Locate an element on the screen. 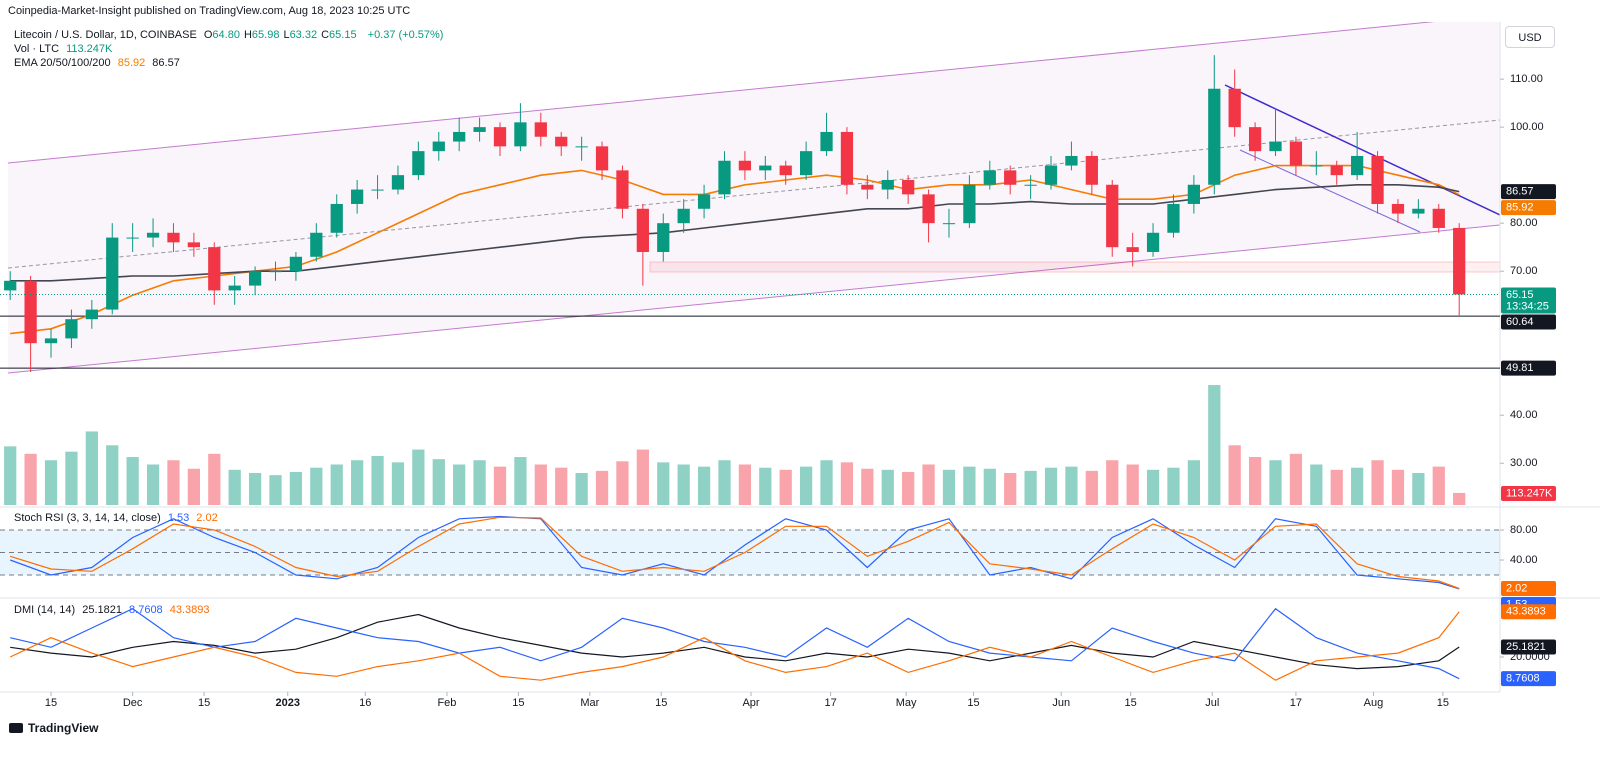 The image size is (1600, 759). x-tick-label: Mar is located at coordinates (589, 703).